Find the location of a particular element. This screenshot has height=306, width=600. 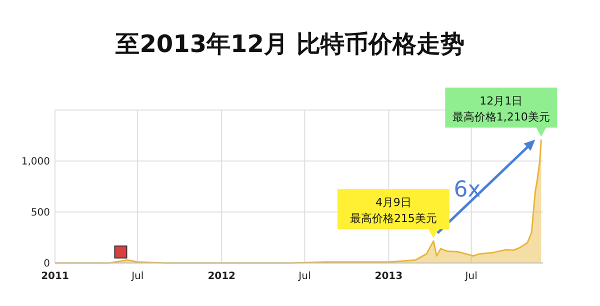

chart-title: 至2013年12月 比特币价格走势 is located at coordinates (289, 44).